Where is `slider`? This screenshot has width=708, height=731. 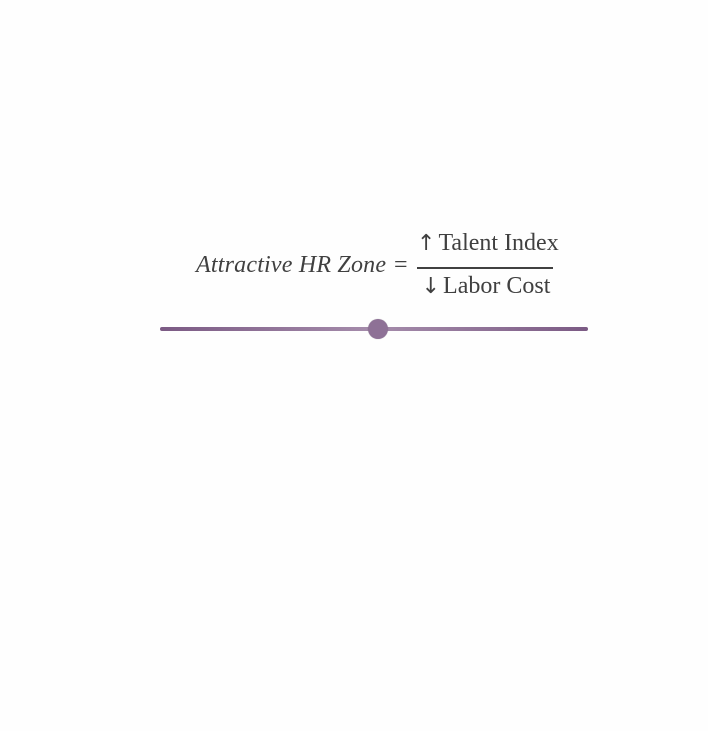
slider is located at coordinates (374, 330).